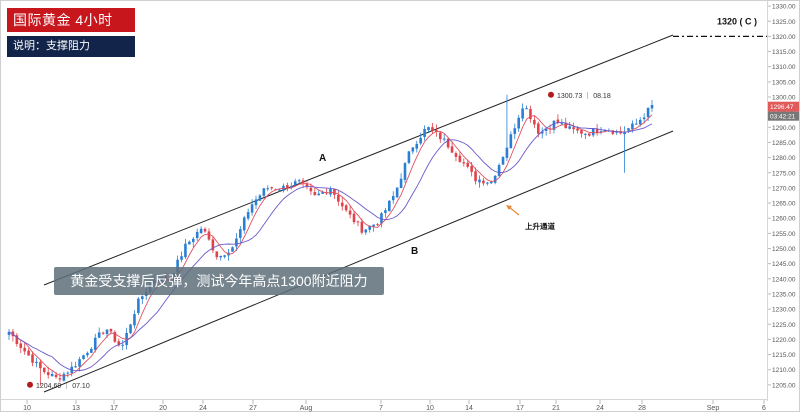 Image resolution: width=800 pixels, height=413 pixels. I want to click on chart-title: 国际黄金 4小时, so click(71, 20).